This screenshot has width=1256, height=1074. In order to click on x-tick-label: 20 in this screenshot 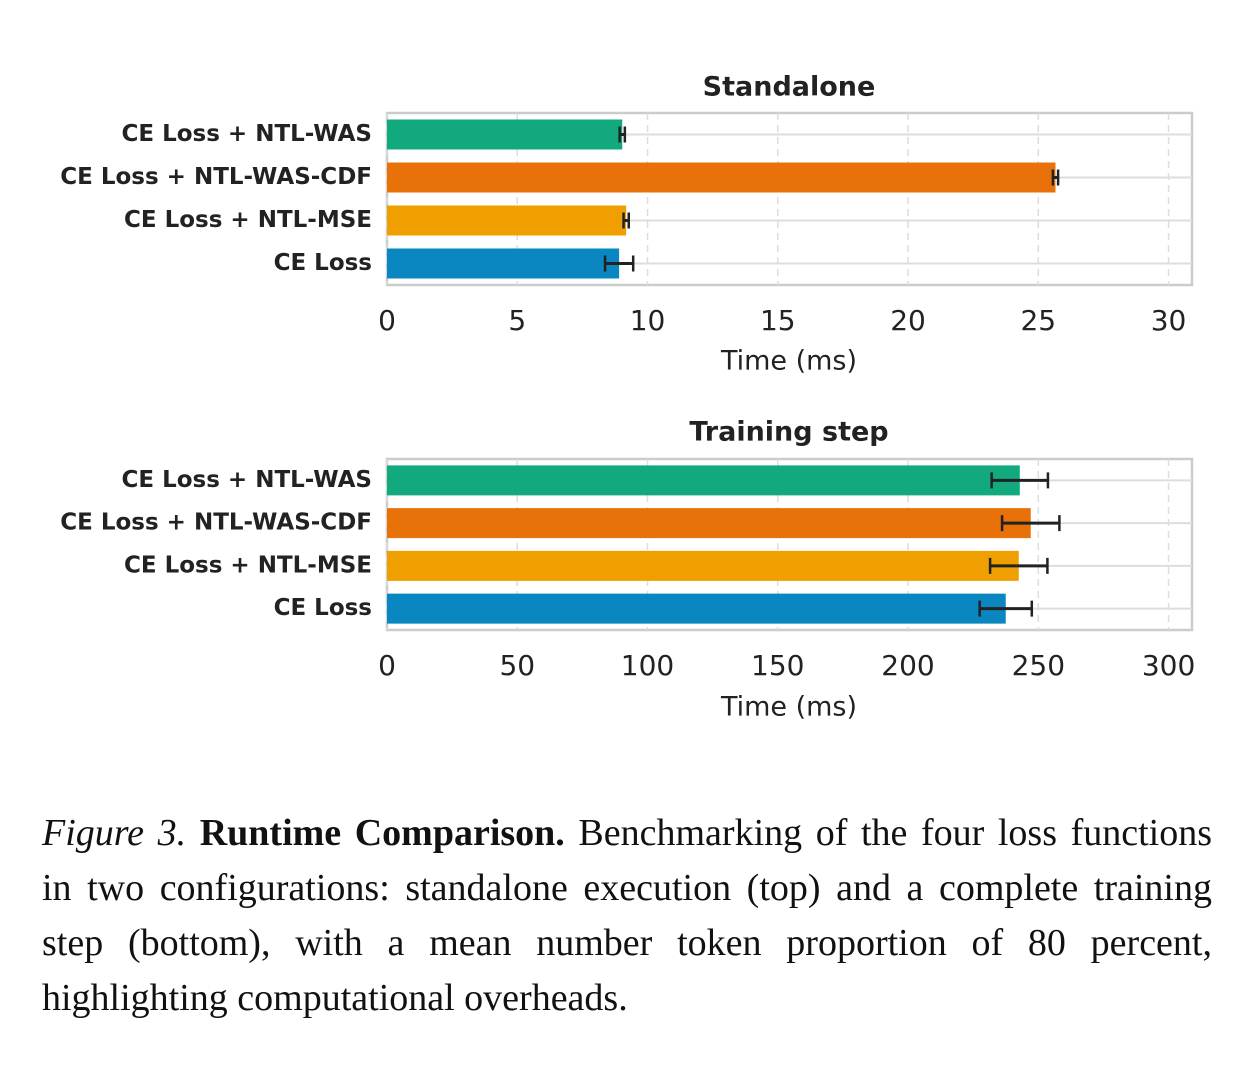, I will do `click(908, 320)`.